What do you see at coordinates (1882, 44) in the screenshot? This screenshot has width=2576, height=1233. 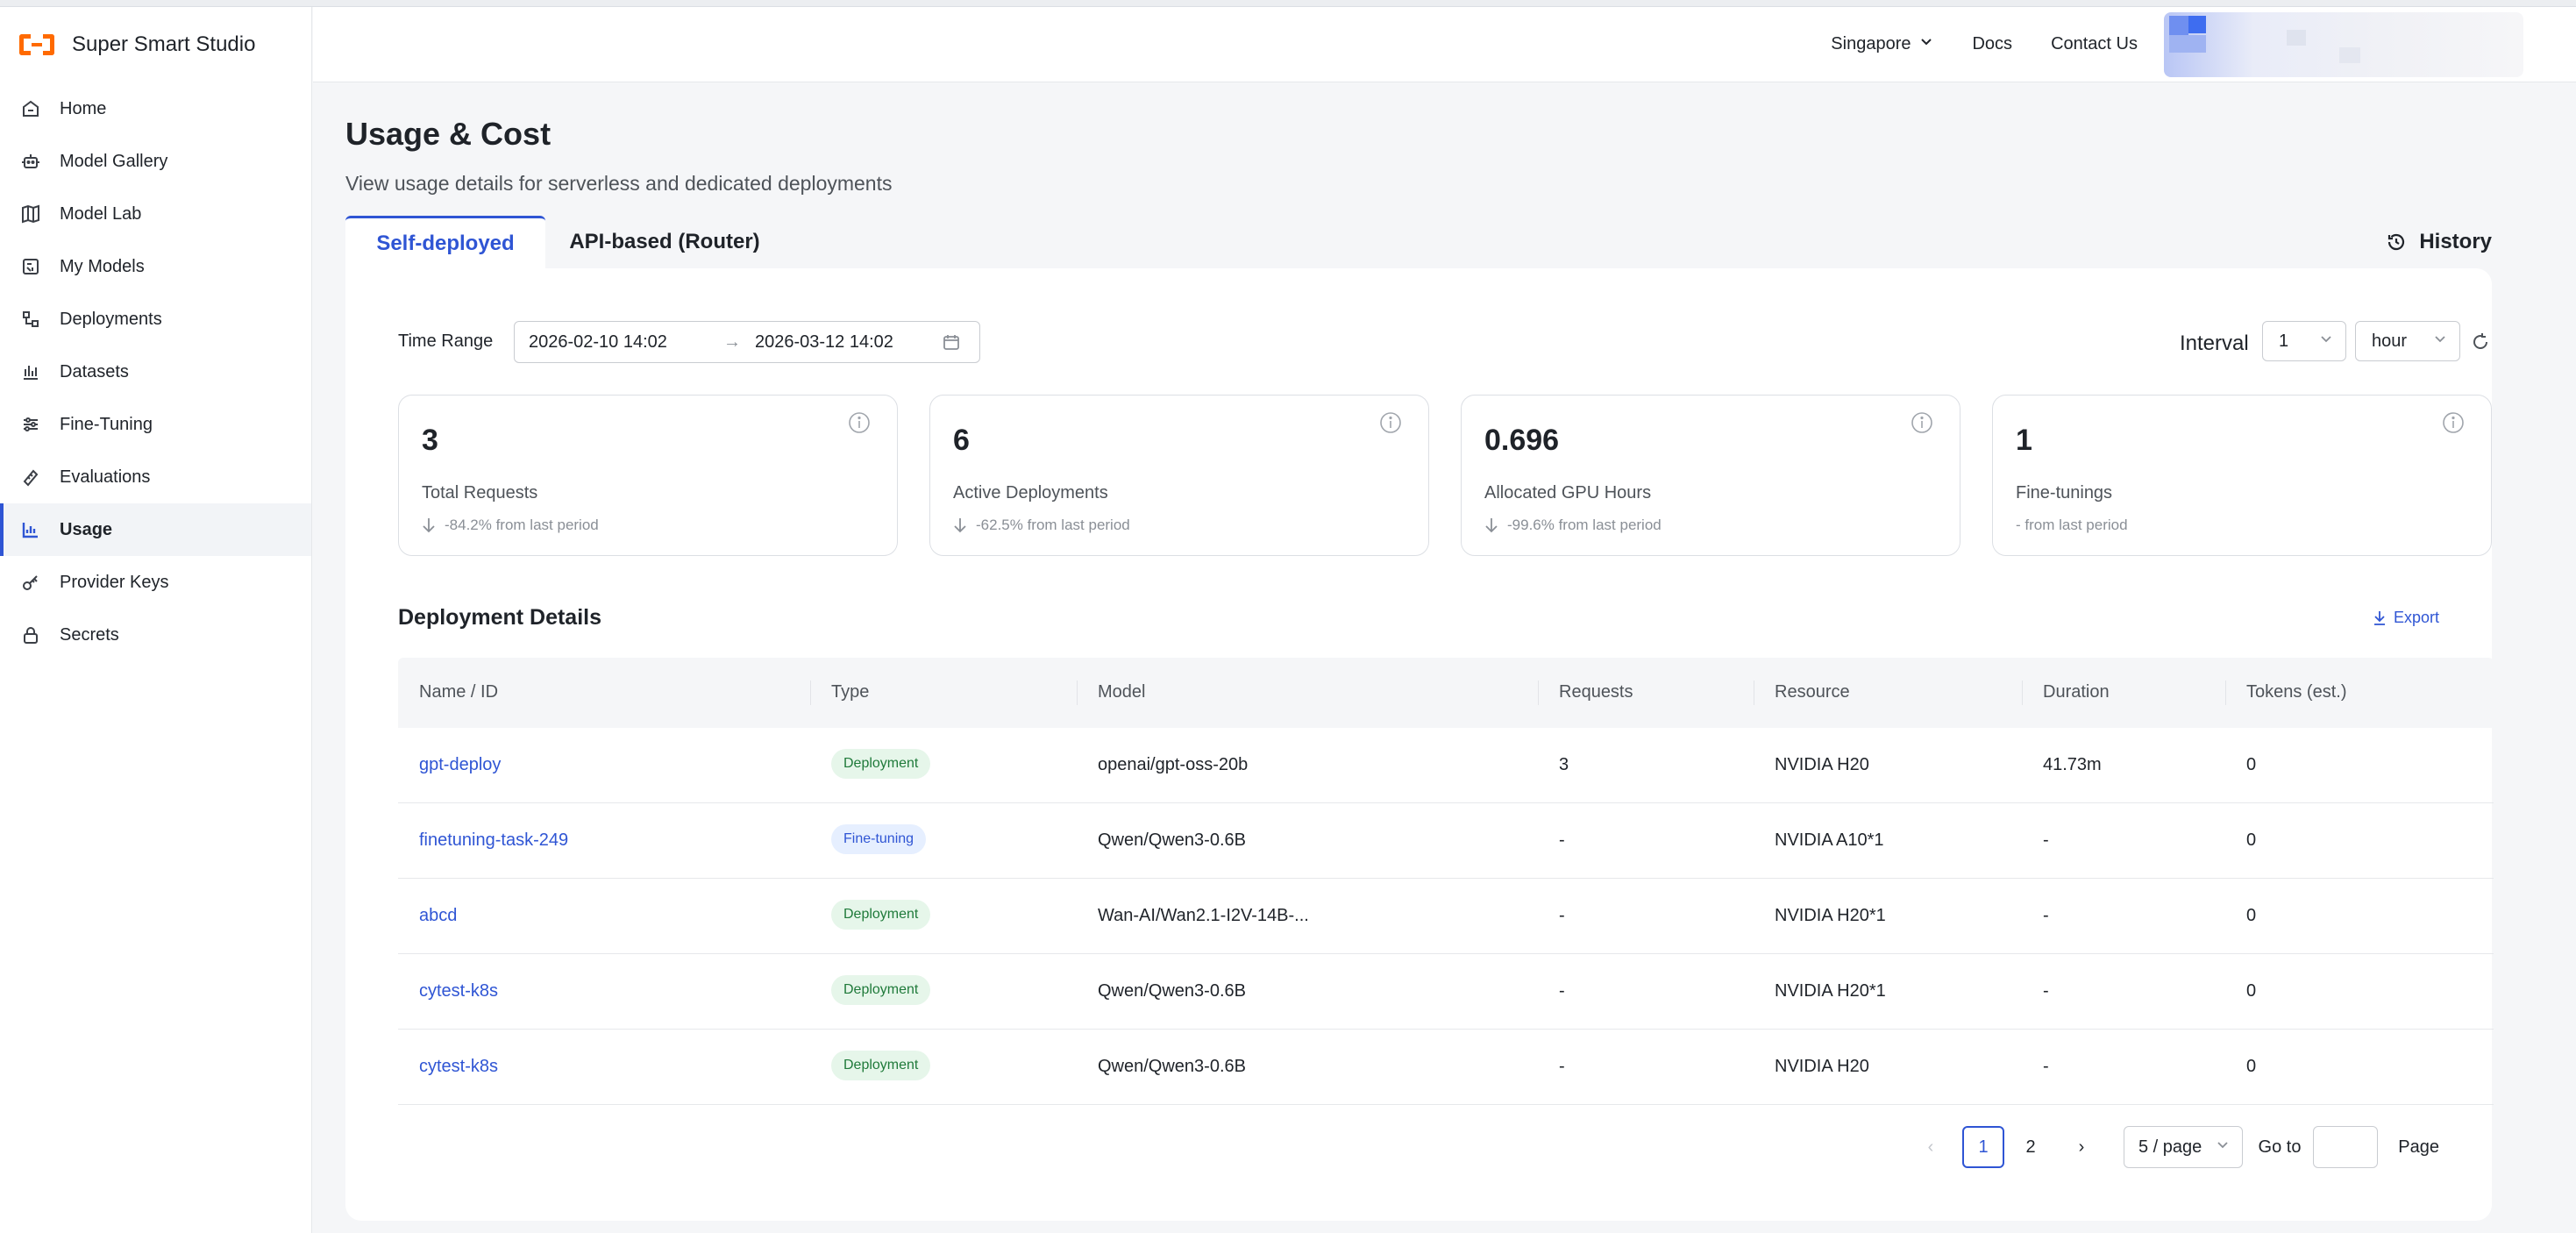 I see `region-selector: Singapore` at bounding box center [1882, 44].